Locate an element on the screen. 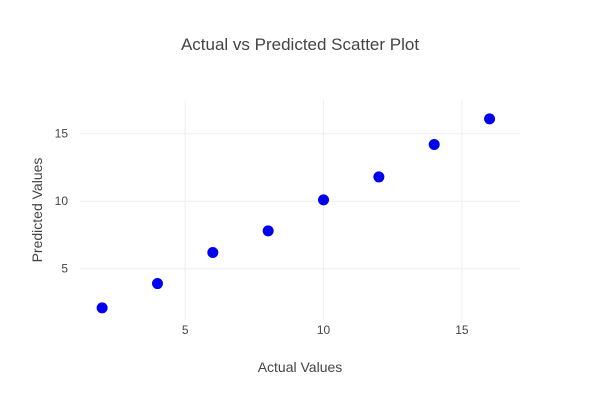 The height and width of the screenshot is (400, 600). y-tick-label: 15 is located at coordinates (62, 134).